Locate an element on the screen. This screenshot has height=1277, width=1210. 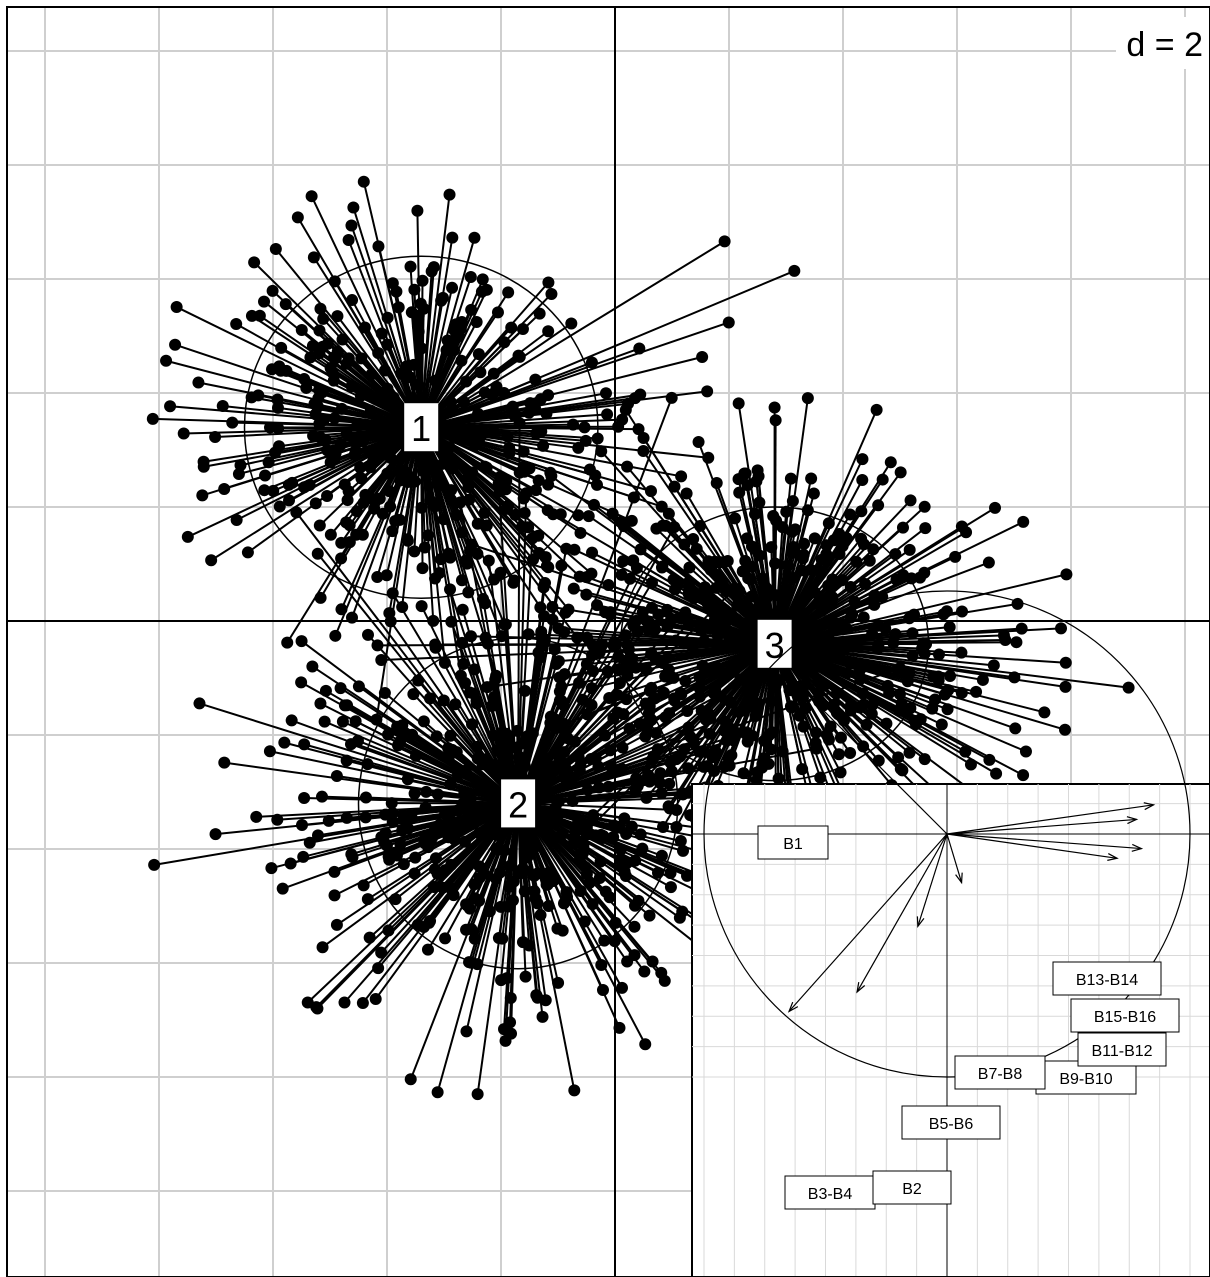
arrow-head is located at coordinates (810, 697).